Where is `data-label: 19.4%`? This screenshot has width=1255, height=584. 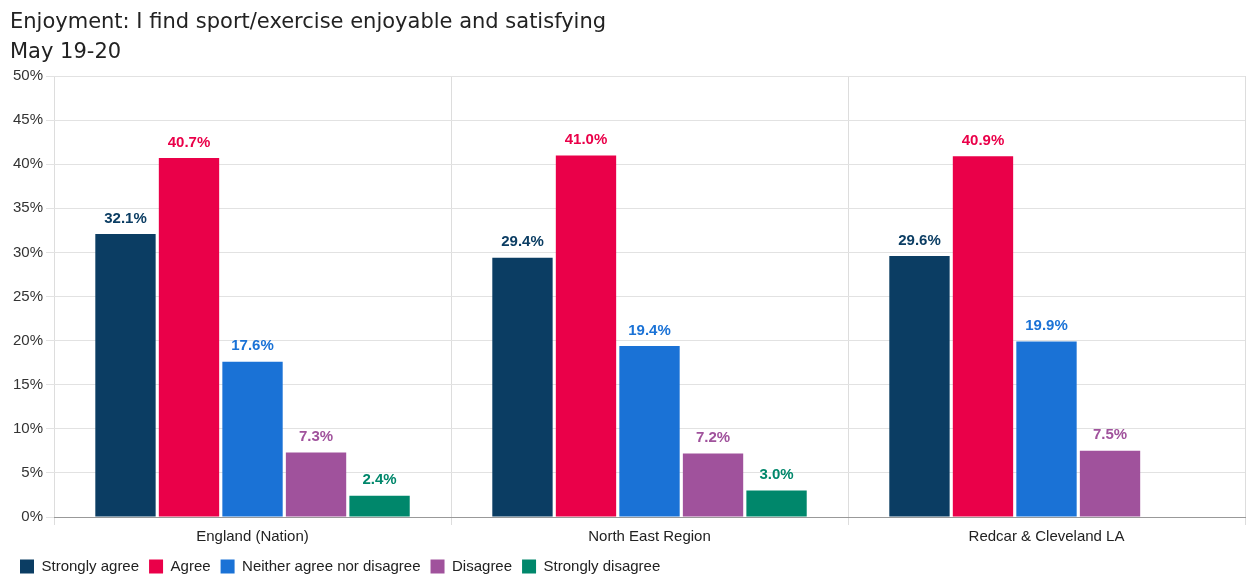
data-label: 19.4% is located at coordinates (649, 329).